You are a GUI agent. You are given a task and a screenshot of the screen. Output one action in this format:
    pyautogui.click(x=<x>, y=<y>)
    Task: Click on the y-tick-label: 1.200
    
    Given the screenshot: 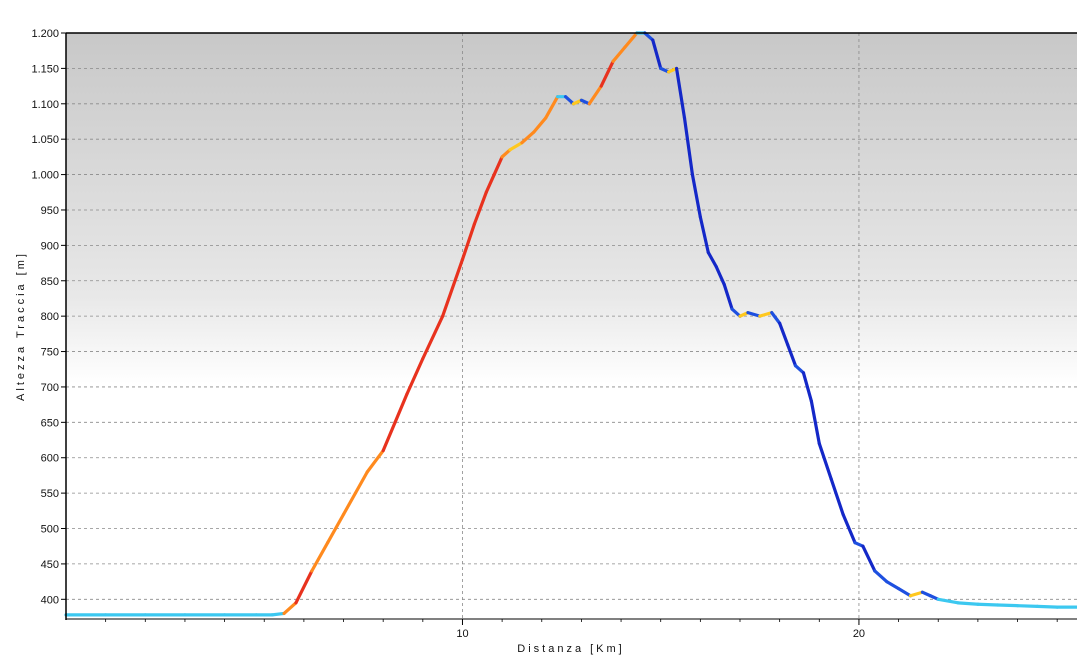 What is the action you would take?
    pyautogui.click(x=45, y=34)
    